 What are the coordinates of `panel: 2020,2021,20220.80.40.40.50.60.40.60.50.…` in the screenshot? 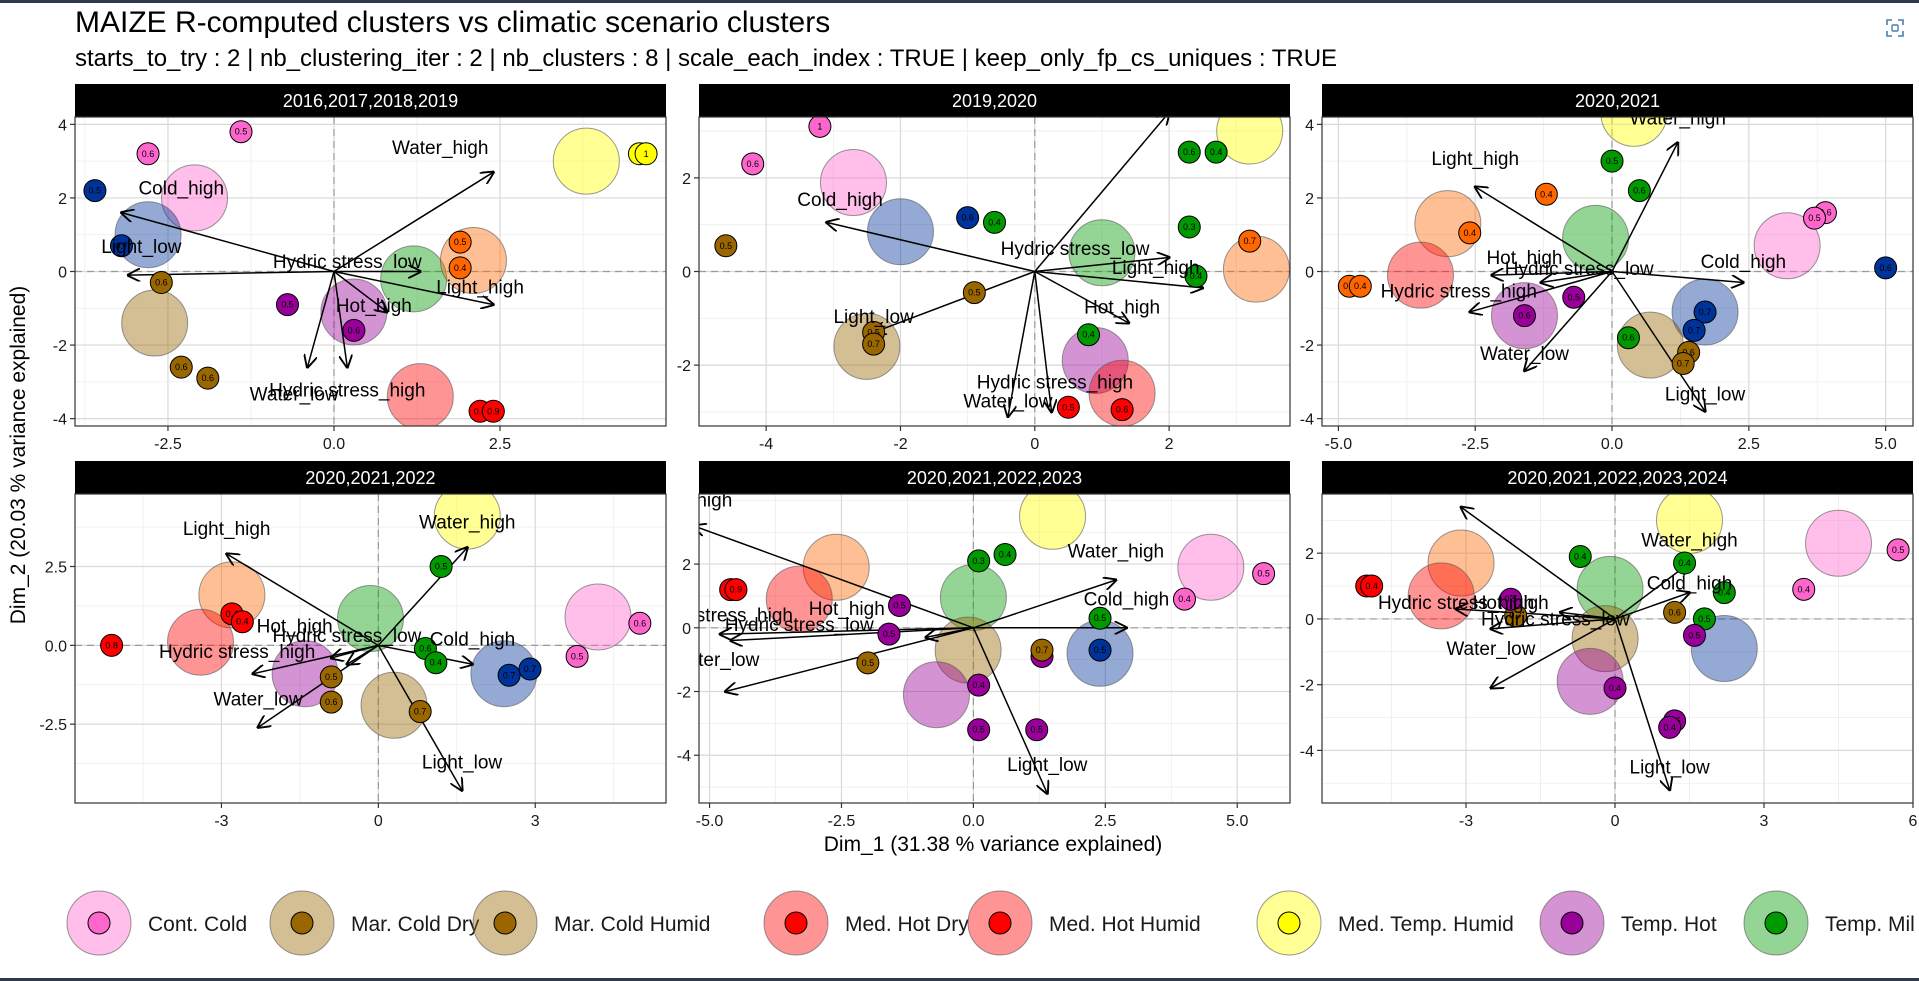 It's located at (353, 645).